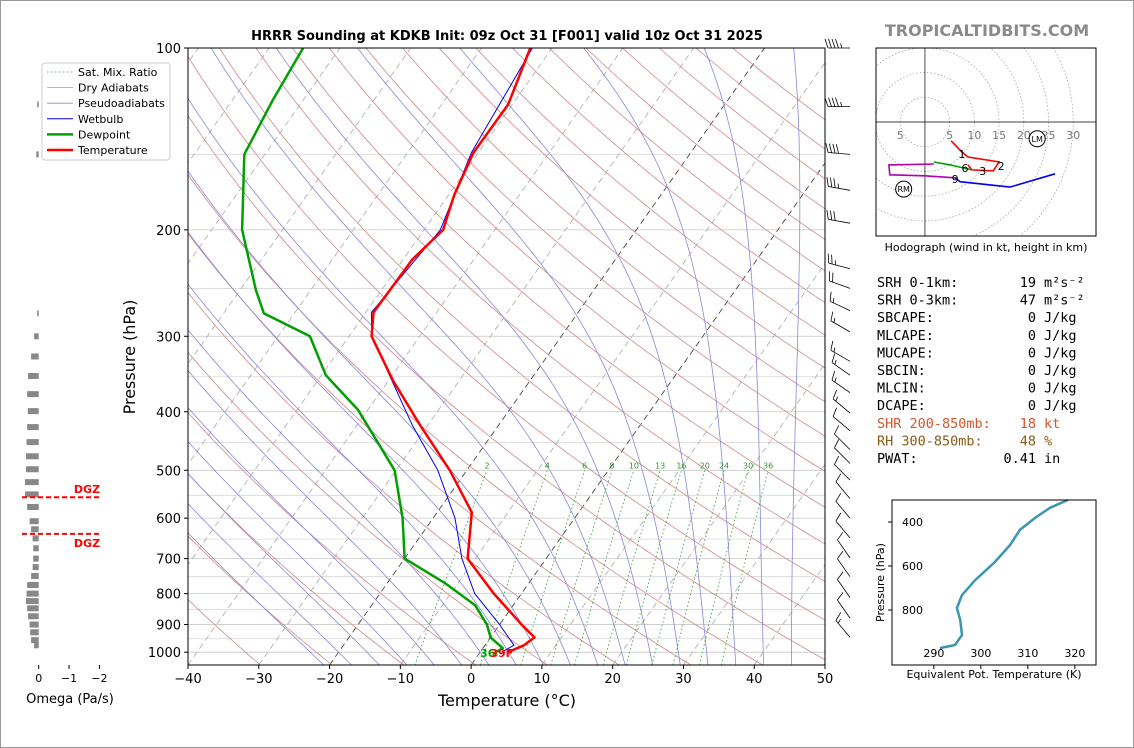 The width and height of the screenshot is (1134, 748). I want to click on ring-label: 5, so click(900, 135).